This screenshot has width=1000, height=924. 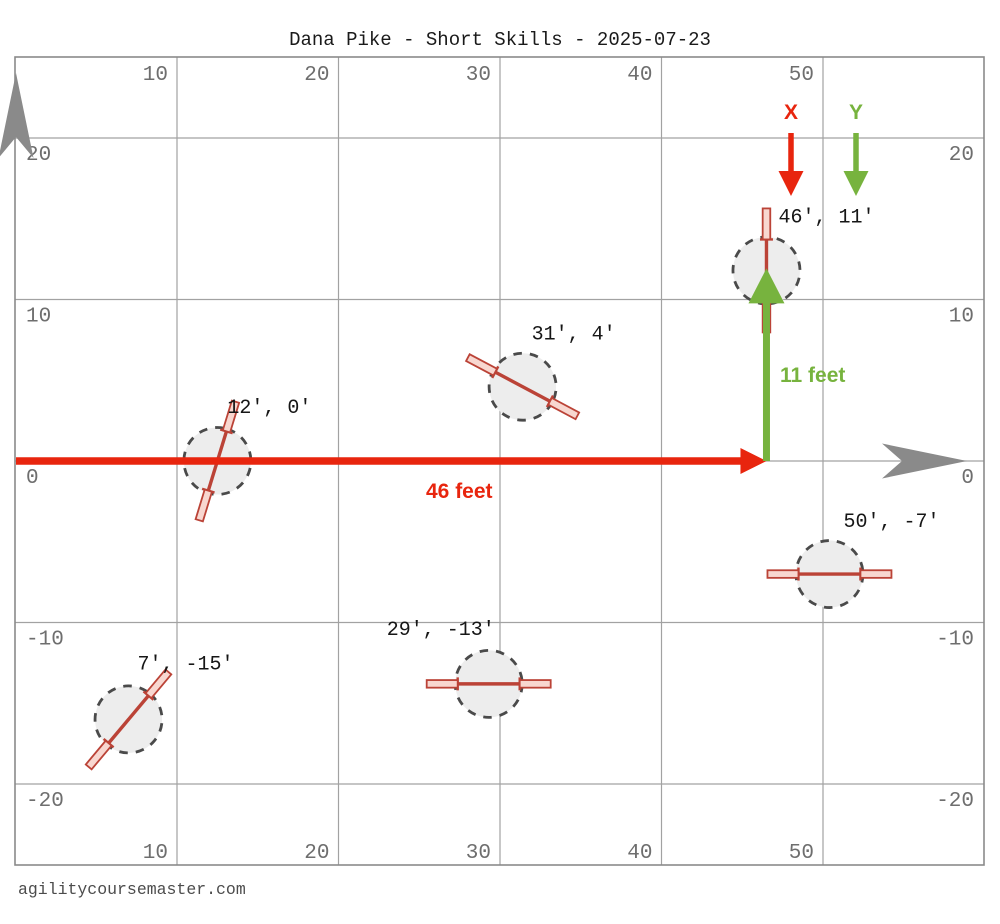 I want to click on tick-label-right: 20, so click(x=961, y=155).